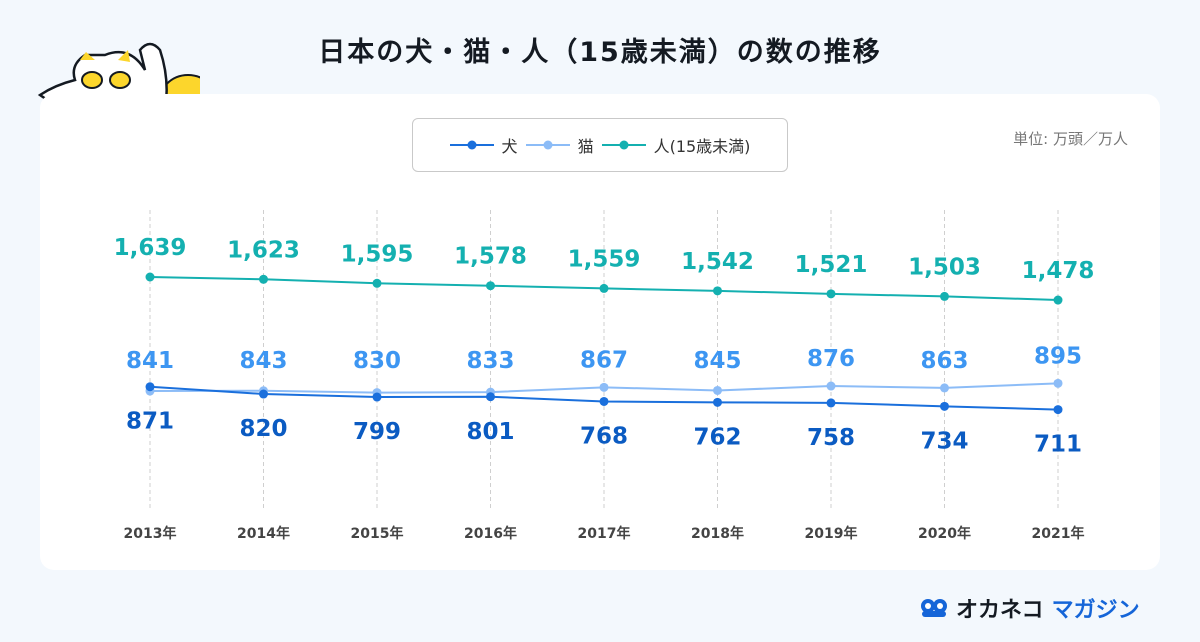  I want to click on data-label: 1,503, so click(944, 267).